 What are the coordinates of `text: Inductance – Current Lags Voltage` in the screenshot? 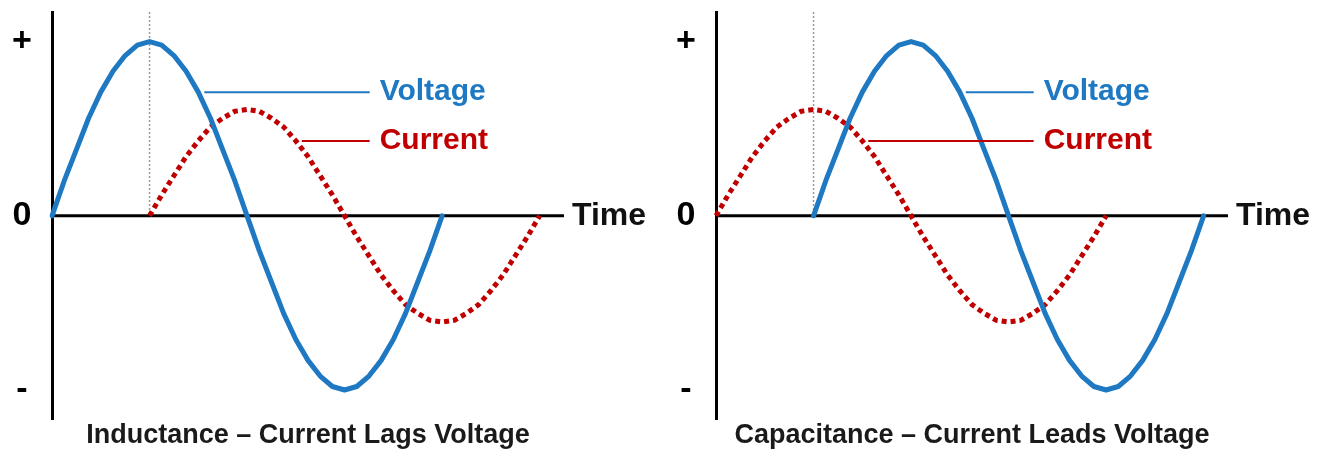 It's located at (308, 434).